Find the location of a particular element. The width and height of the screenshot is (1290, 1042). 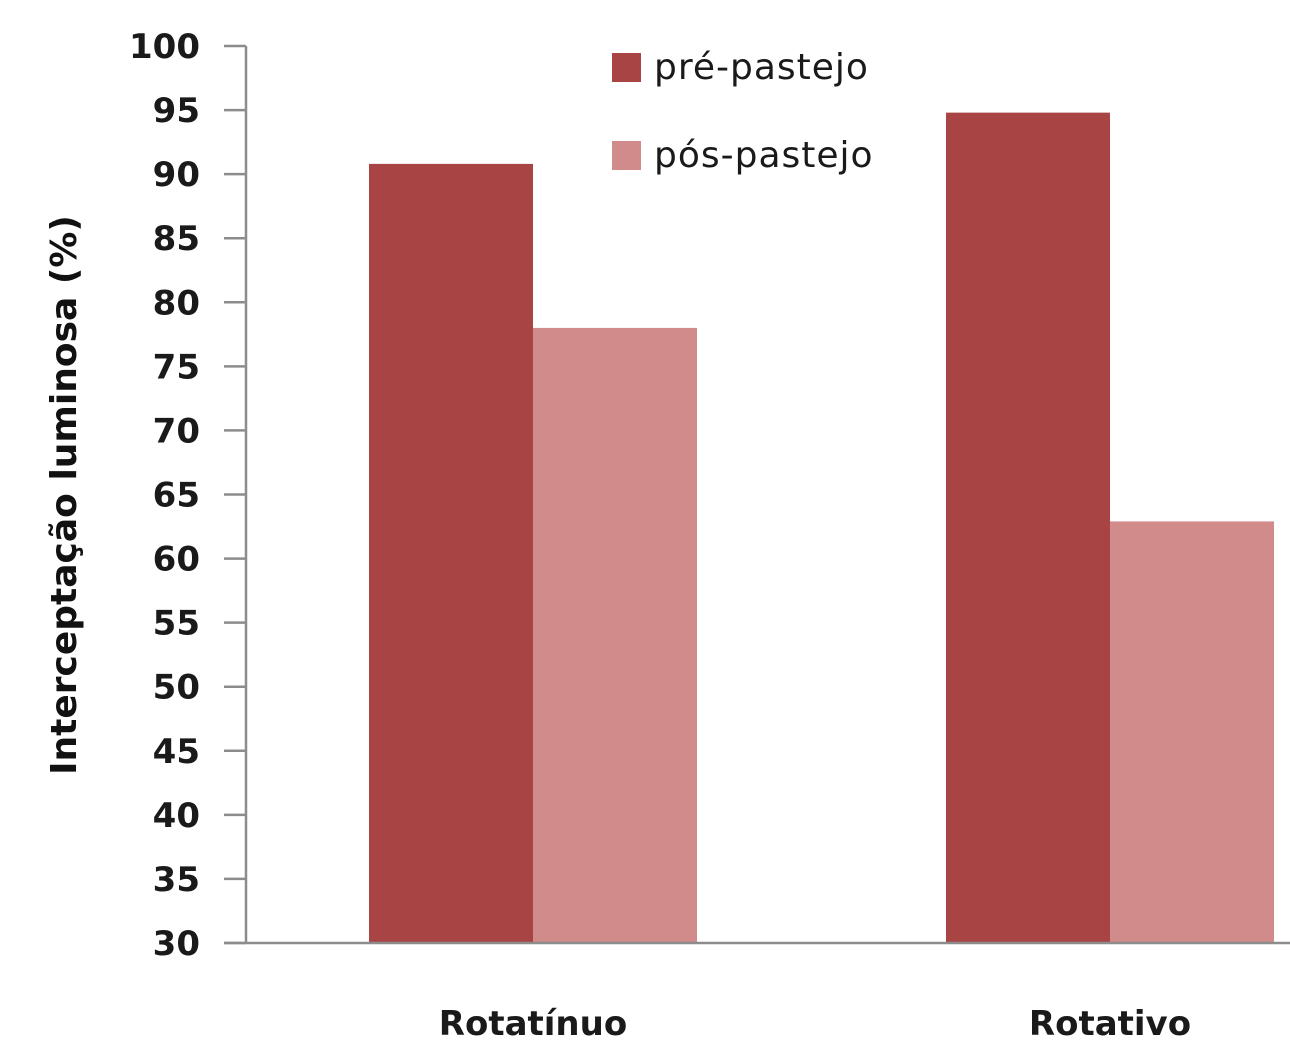

x-categories-group: Rotatínuo Rotativo is located at coordinates (815, 1023).